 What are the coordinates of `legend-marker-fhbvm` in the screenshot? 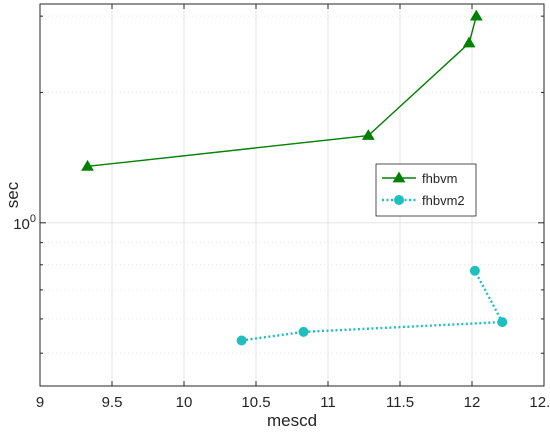 It's located at (399, 177).